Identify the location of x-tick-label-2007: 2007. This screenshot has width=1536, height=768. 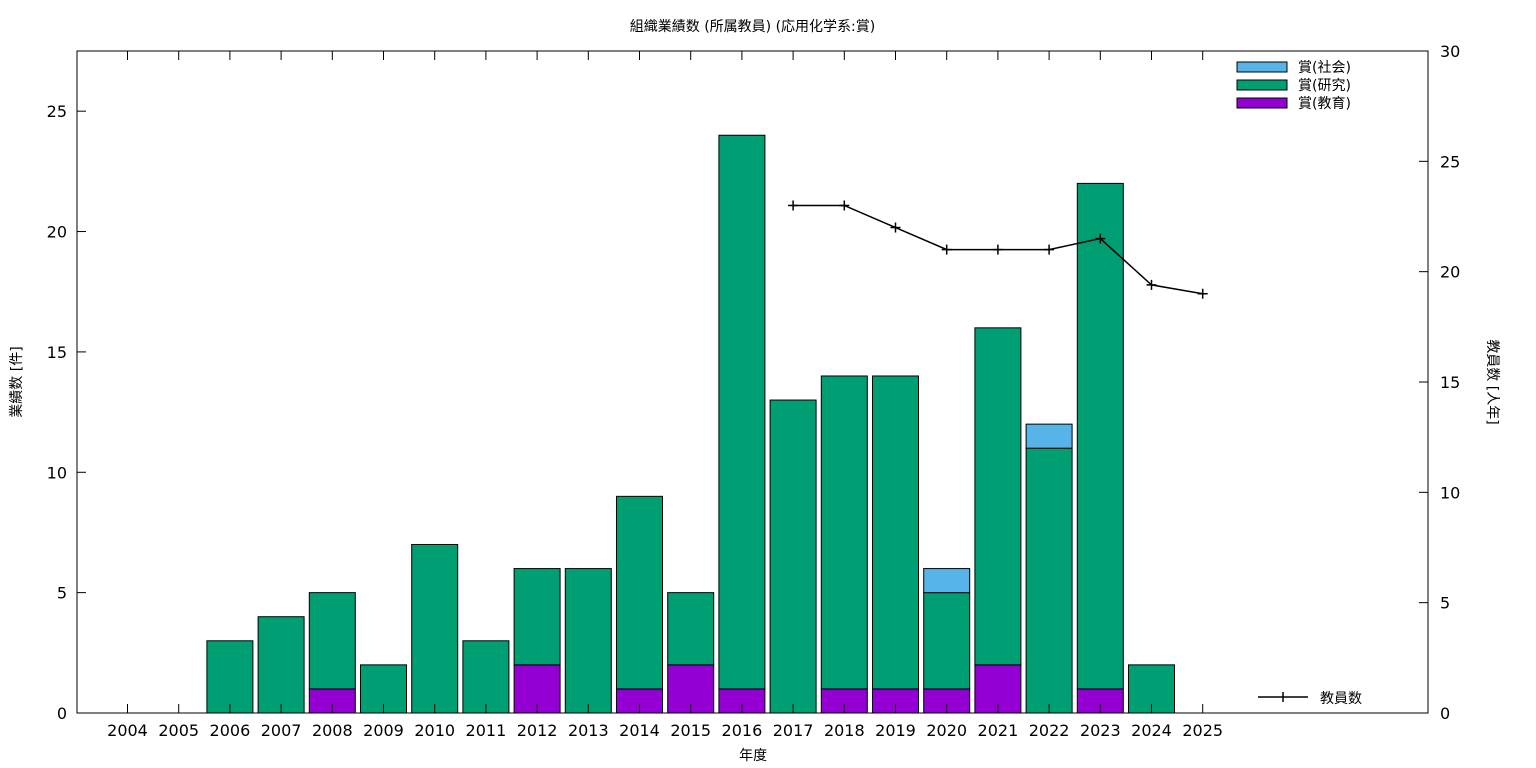
(281, 730).